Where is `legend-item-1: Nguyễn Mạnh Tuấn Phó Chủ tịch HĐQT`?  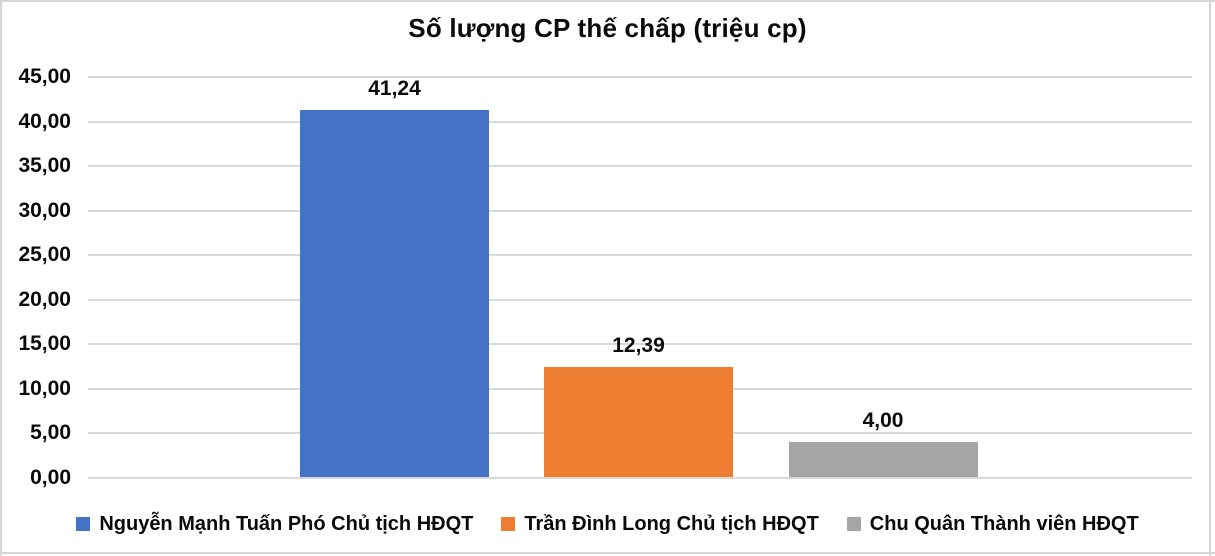
legend-item-1: Nguyễn Mạnh Tuấn Phó Chủ tịch HĐQT is located at coordinates (274, 524).